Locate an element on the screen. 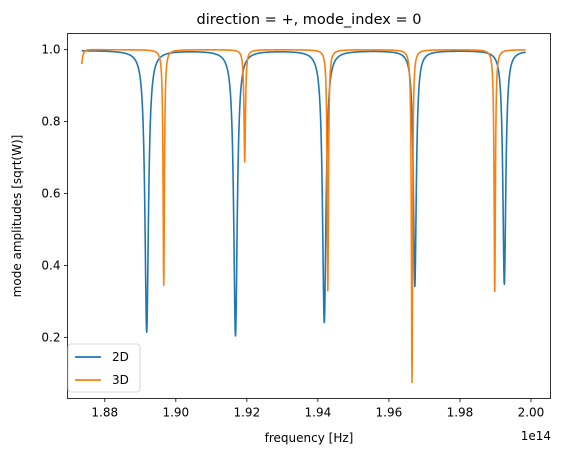 The width and height of the screenshot is (567, 455). y-tick-label: 1.0 is located at coordinates (50, 50).